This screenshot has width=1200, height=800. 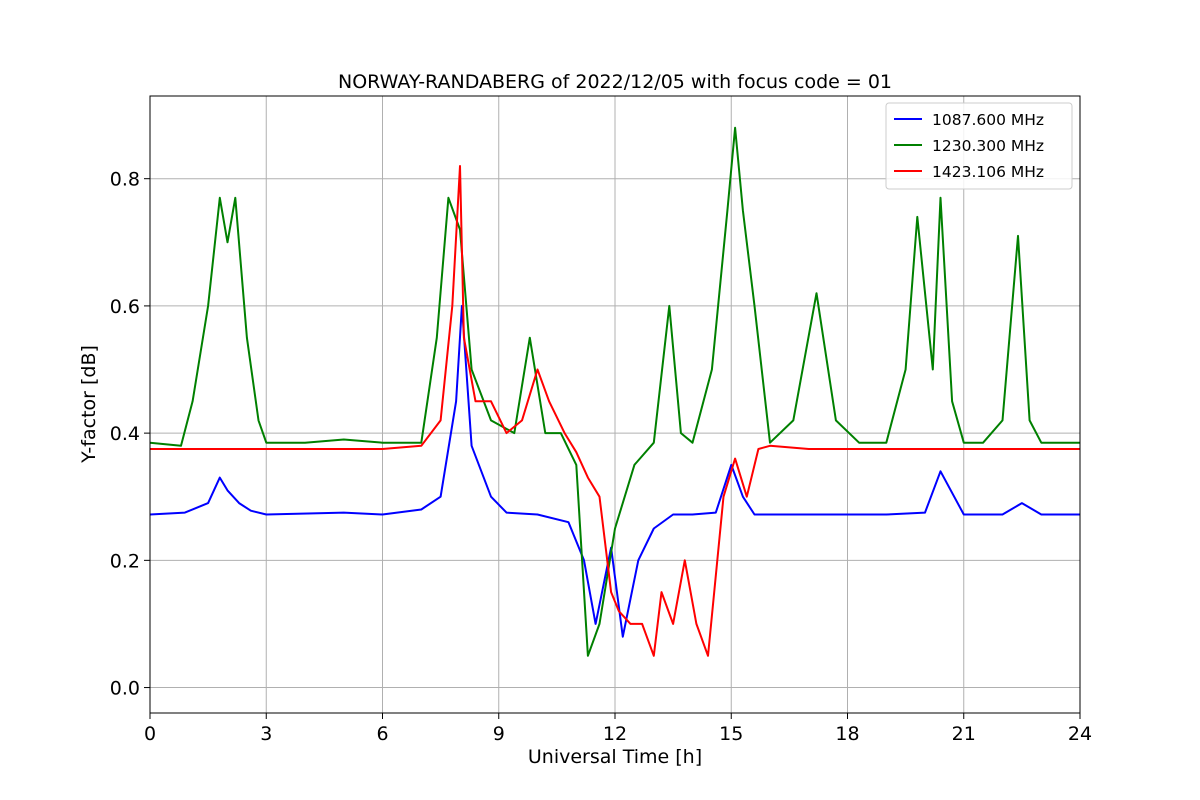 What do you see at coordinates (125, 180) in the screenshot?
I see `y-tick-label: 0.8` at bounding box center [125, 180].